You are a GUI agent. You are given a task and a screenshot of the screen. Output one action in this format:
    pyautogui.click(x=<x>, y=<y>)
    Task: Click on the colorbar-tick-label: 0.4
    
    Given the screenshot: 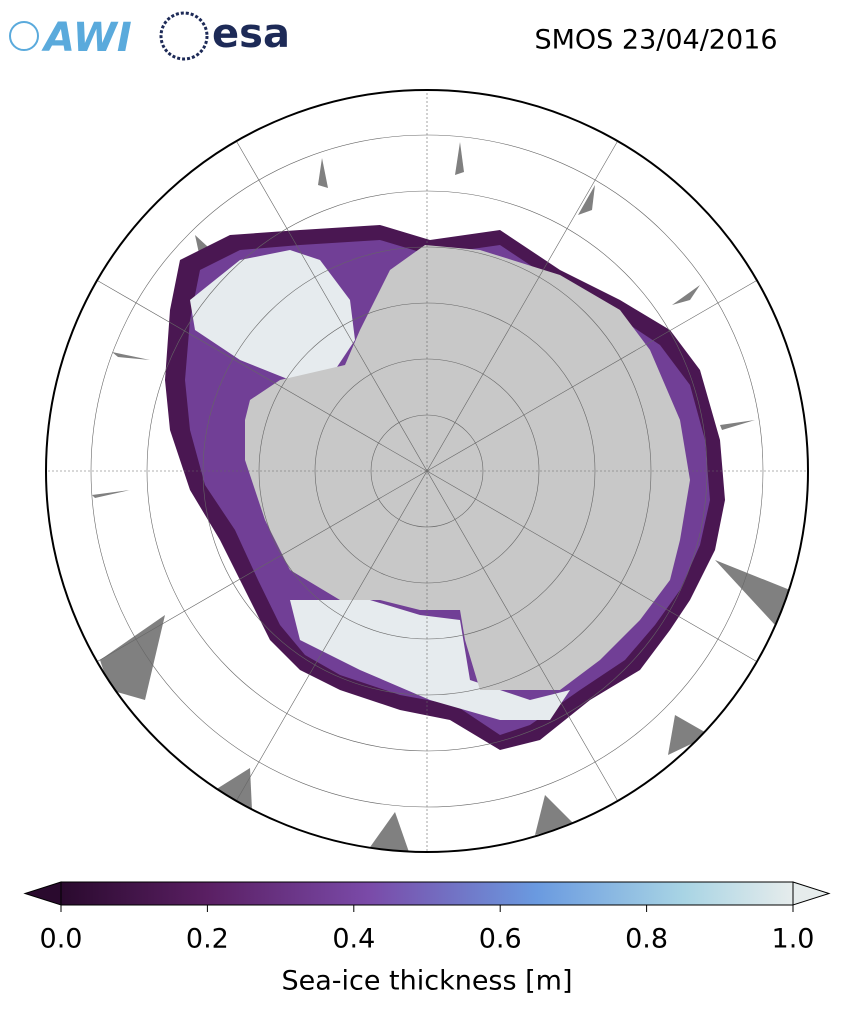 What is the action you would take?
    pyautogui.click(x=353, y=939)
    